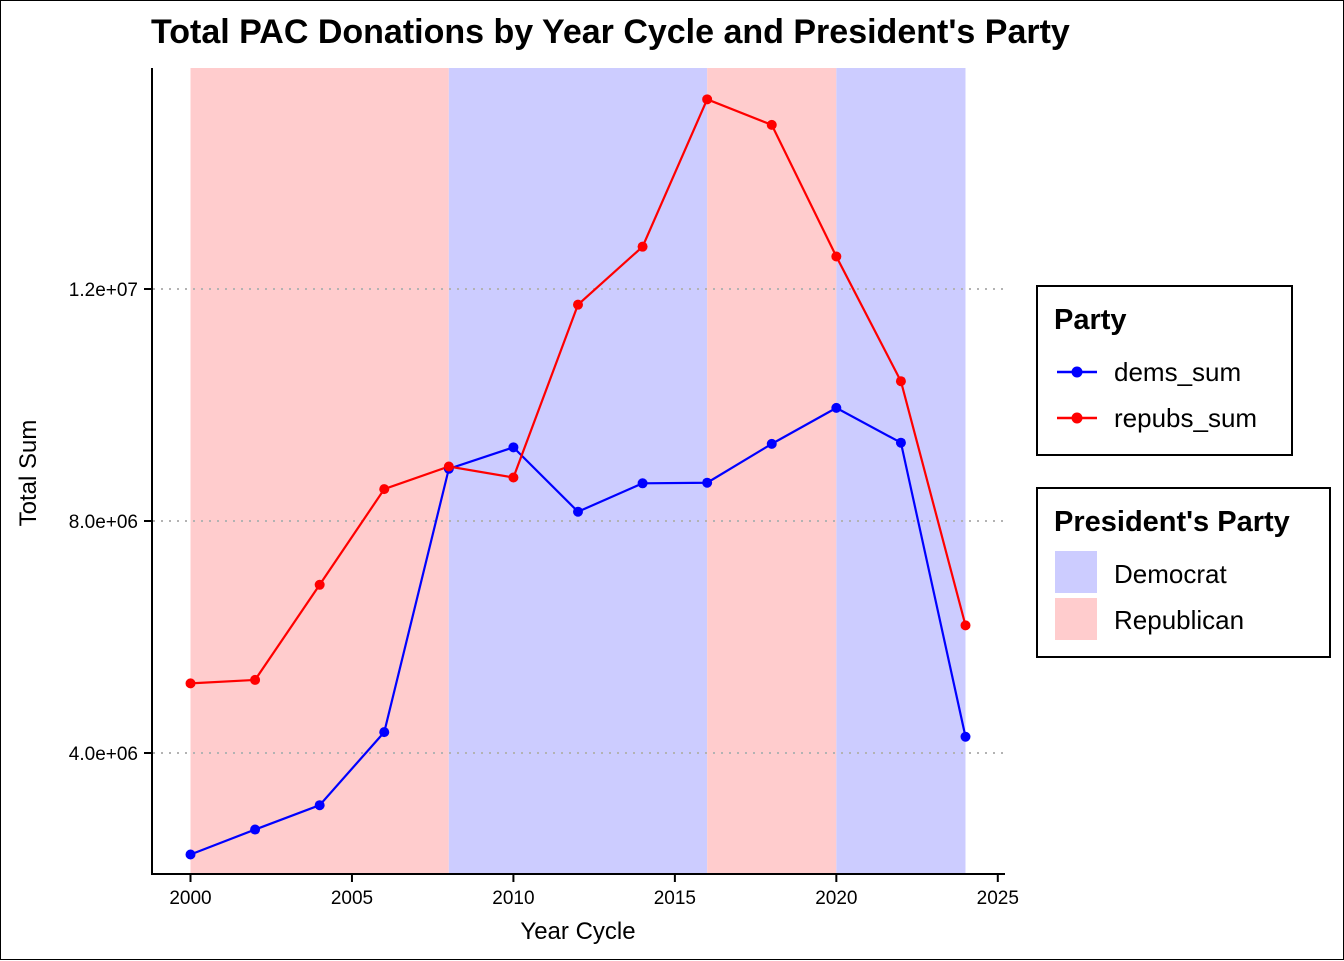 This screenshot has width=1344, height=961. I want to click on legend-party: Party dems_sum repubs_sum, so click(1164, 370).